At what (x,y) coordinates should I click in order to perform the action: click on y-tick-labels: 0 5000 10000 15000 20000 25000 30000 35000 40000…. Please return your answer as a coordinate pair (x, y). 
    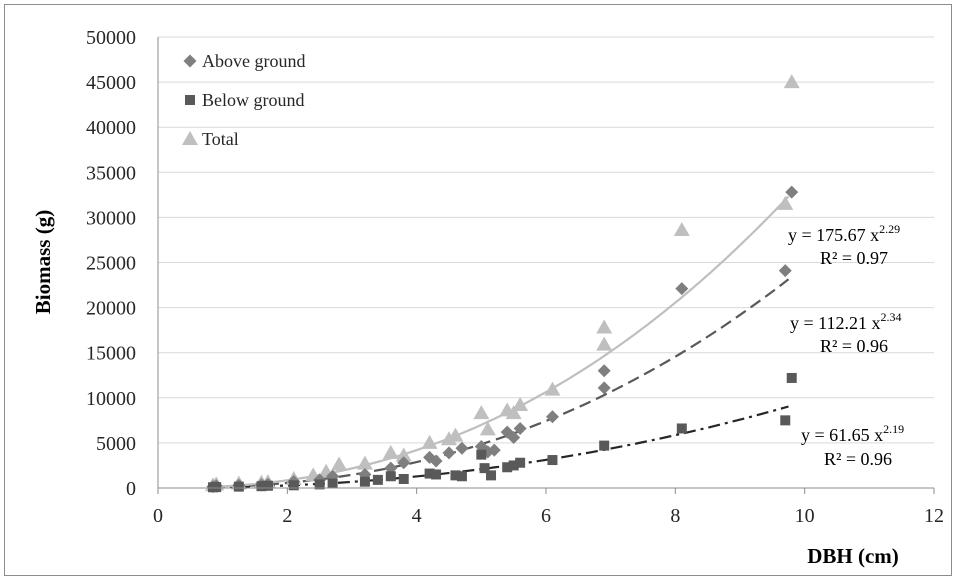
    Looking at the image, I should click on (111, 263).